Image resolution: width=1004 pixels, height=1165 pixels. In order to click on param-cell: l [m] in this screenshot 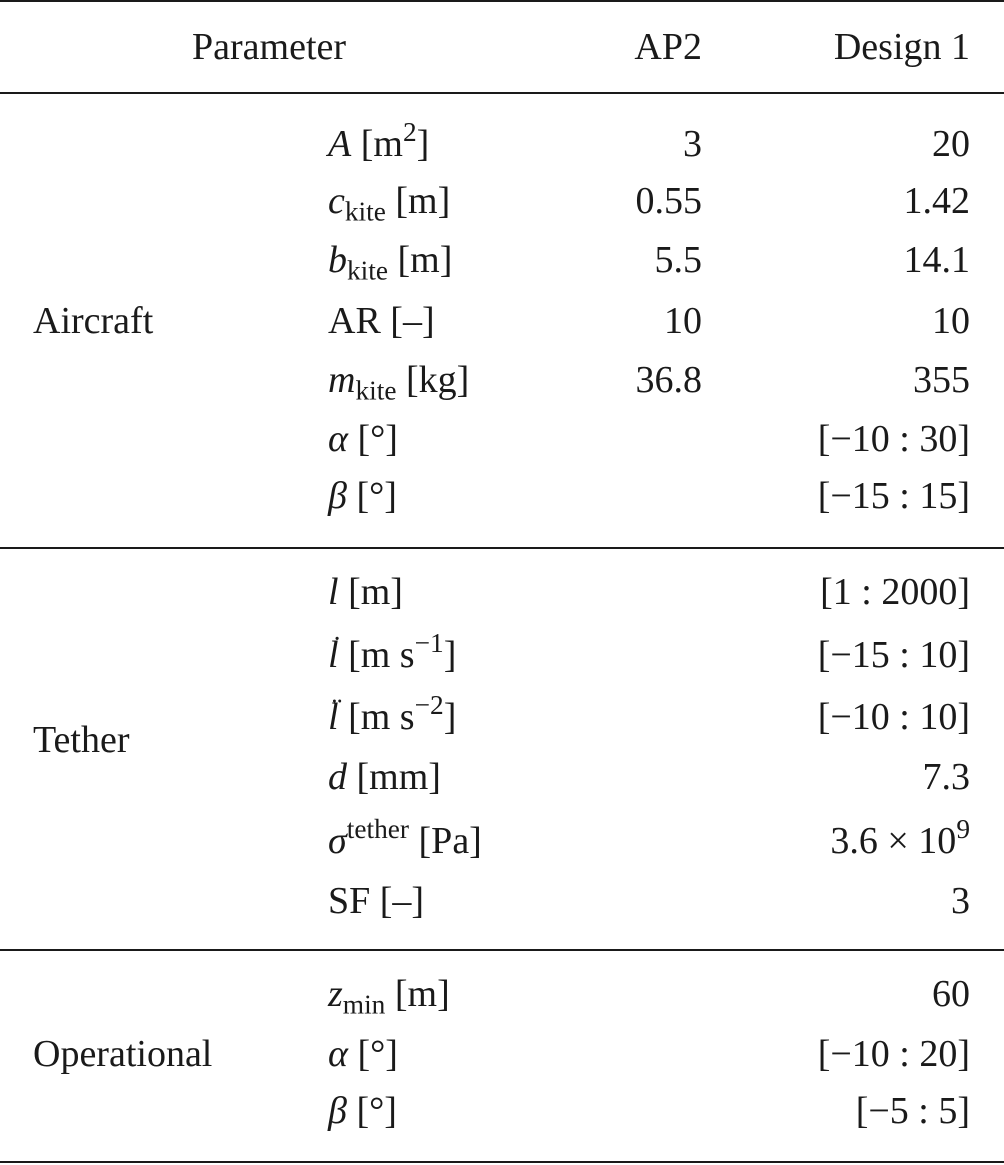, I will do `click(365, 592)`.